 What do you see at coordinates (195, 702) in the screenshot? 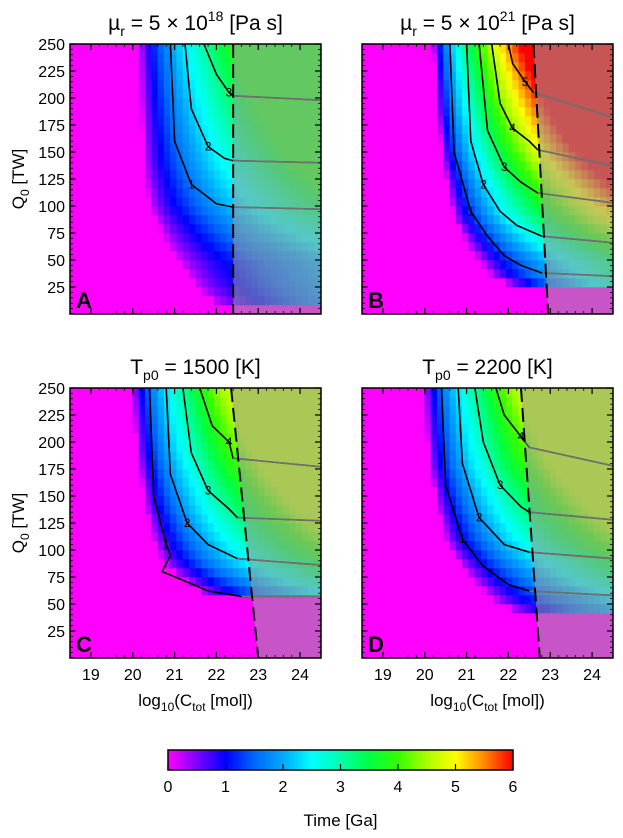
I see `x-axis-label: log10(Ctot [mol])` at bounding box center [195, 702].